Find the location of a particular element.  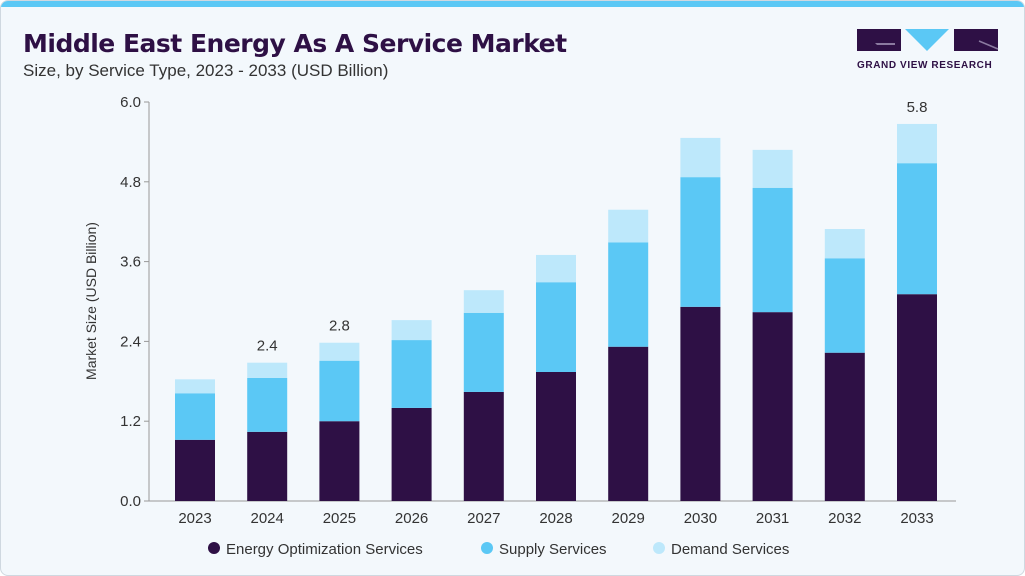

y-tick-label: 0.0 is located at coordinates (130, 501).